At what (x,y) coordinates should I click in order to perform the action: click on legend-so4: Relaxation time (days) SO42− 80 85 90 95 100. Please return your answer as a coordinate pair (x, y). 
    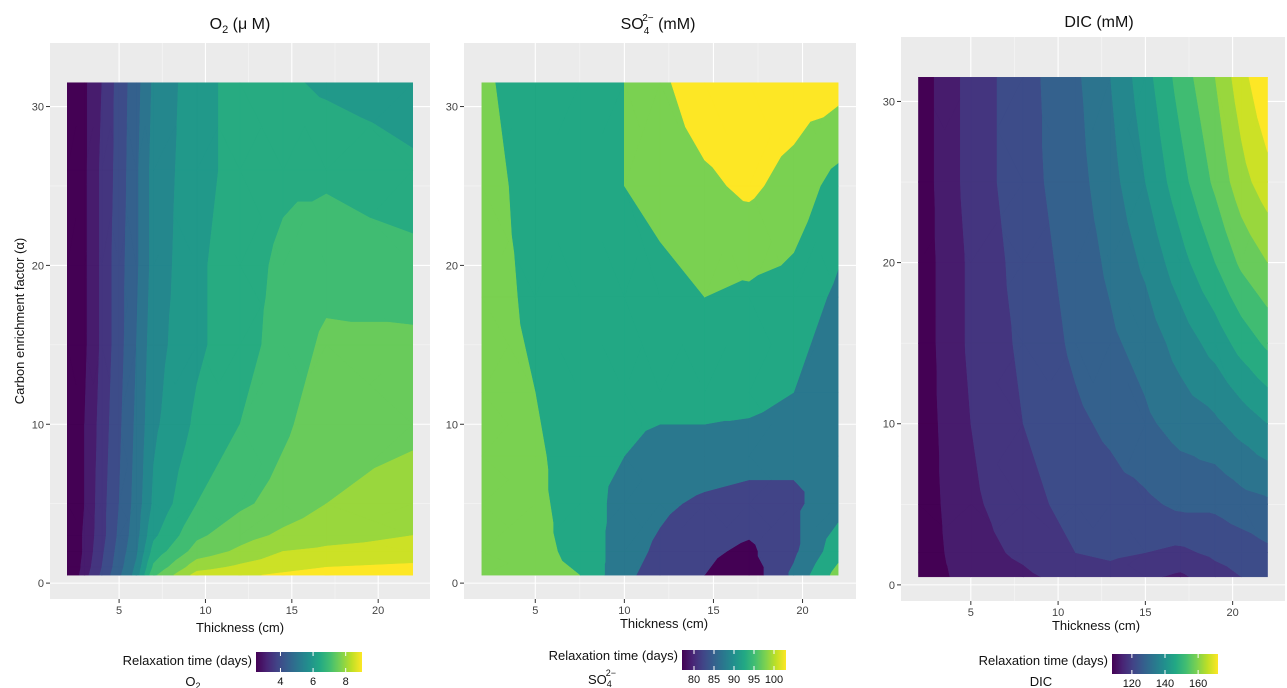
    Looking at the image, I should click on (667, 668).